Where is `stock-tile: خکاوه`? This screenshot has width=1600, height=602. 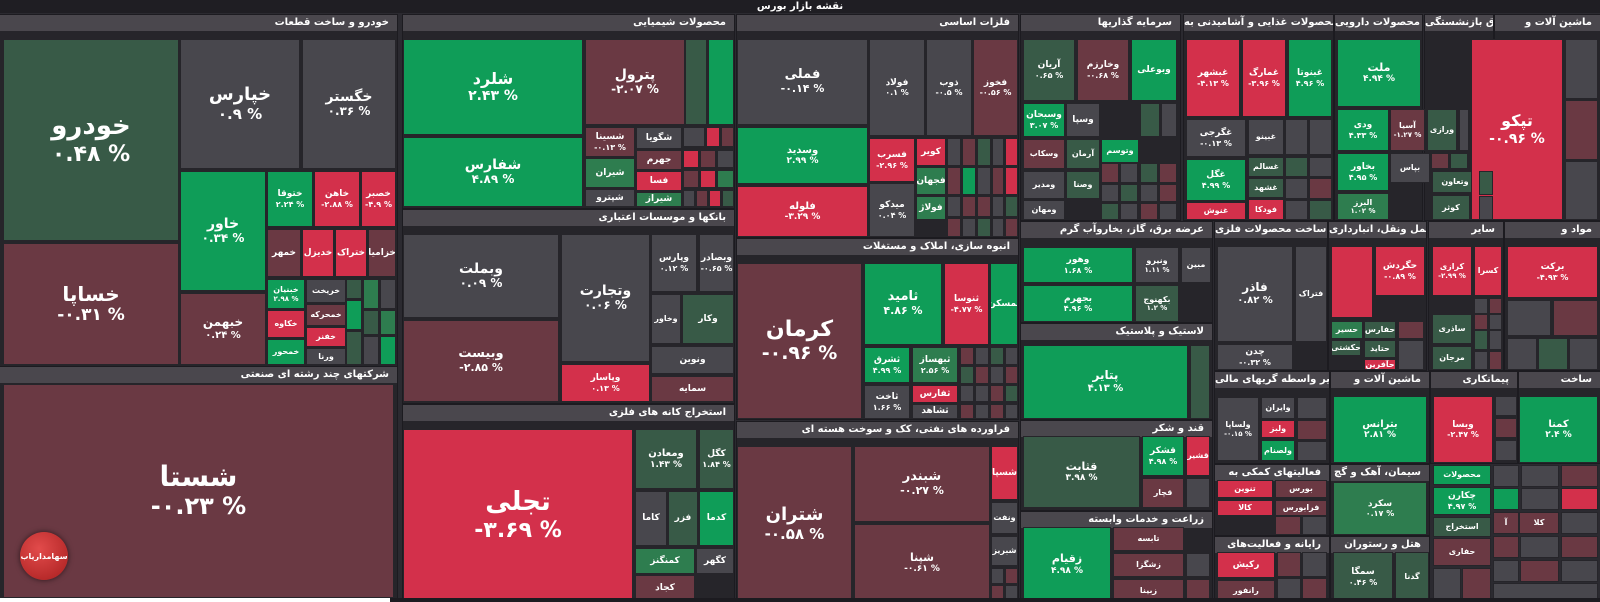
stock-tile: خکاوه is located at coordinates (286, 324).